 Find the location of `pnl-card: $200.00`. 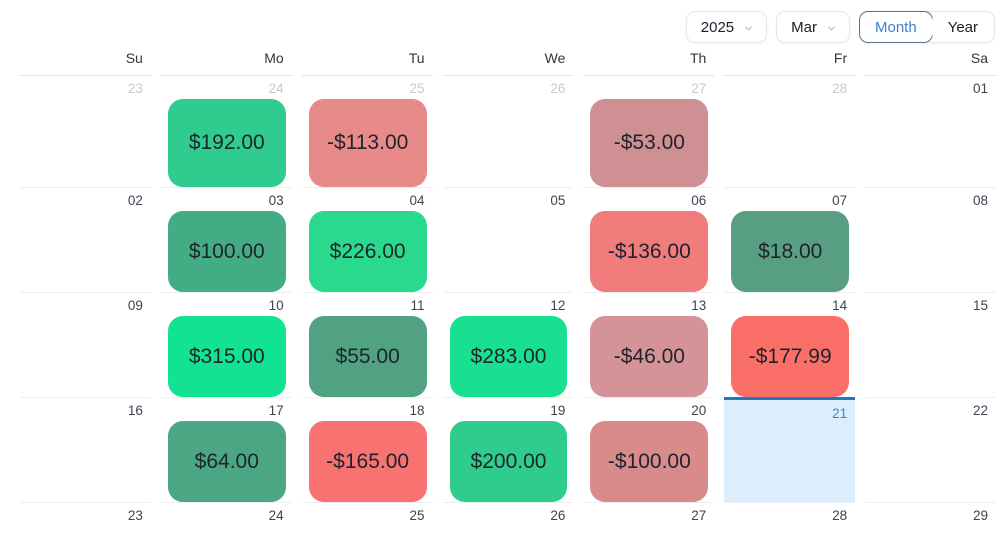

pnl-card: $200.00 is located at coordinates (508, 461).